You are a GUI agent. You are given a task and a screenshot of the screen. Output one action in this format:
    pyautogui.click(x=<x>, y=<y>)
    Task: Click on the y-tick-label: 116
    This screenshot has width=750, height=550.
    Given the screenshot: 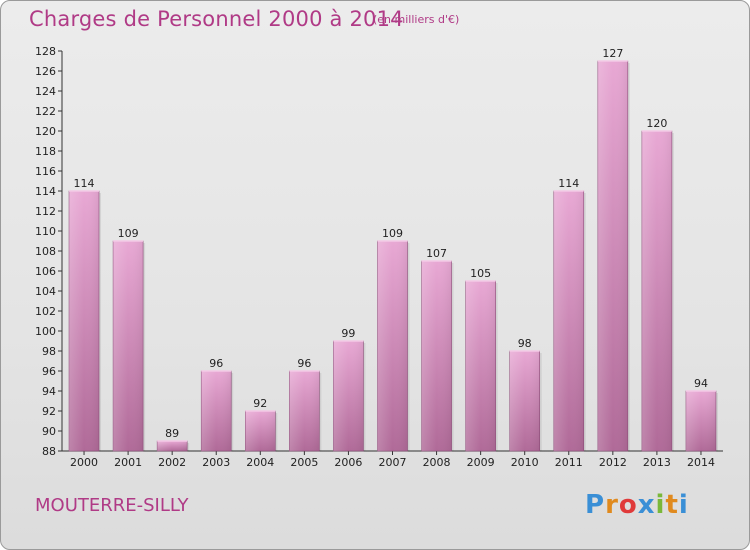 What is the action you would take?
    pyautogui.click(x=45, y=171)
    